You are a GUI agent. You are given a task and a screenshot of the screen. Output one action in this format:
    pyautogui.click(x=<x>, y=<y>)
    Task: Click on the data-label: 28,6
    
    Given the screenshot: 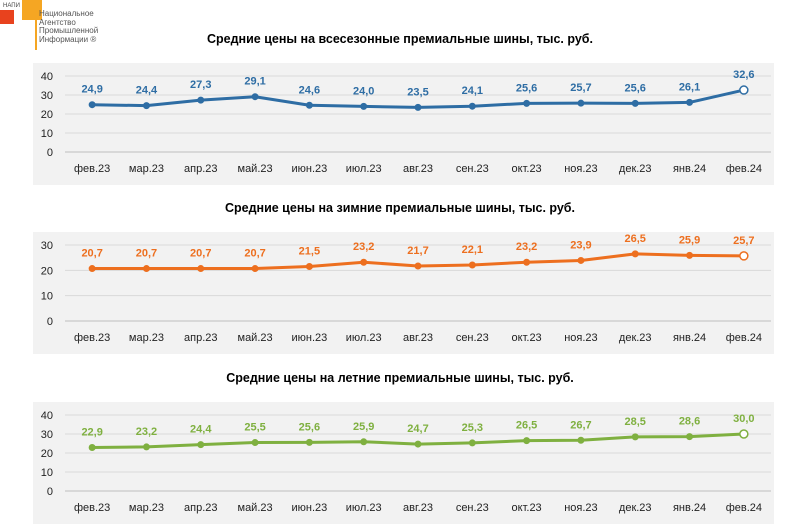 What is the action you would take?
    pyautogui.click(x=689, y=422)
    